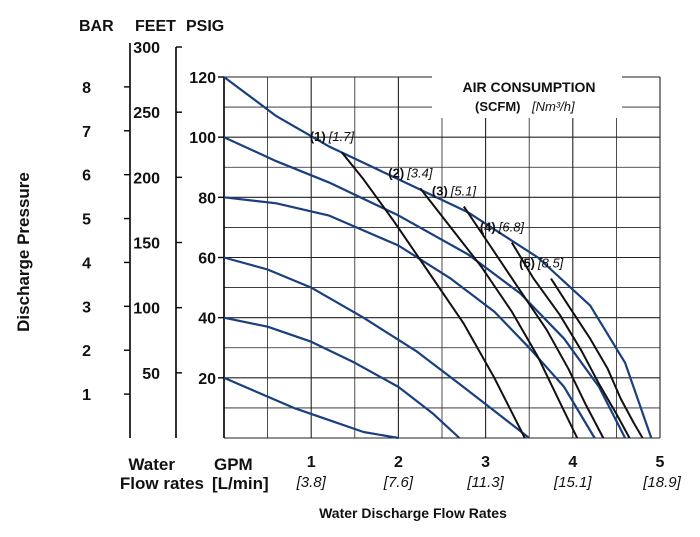  What do you see at coordinates (485, 462) in the screenshot?
I see `x-tick-label-gpm: 3` at bounding box center [485, 462].